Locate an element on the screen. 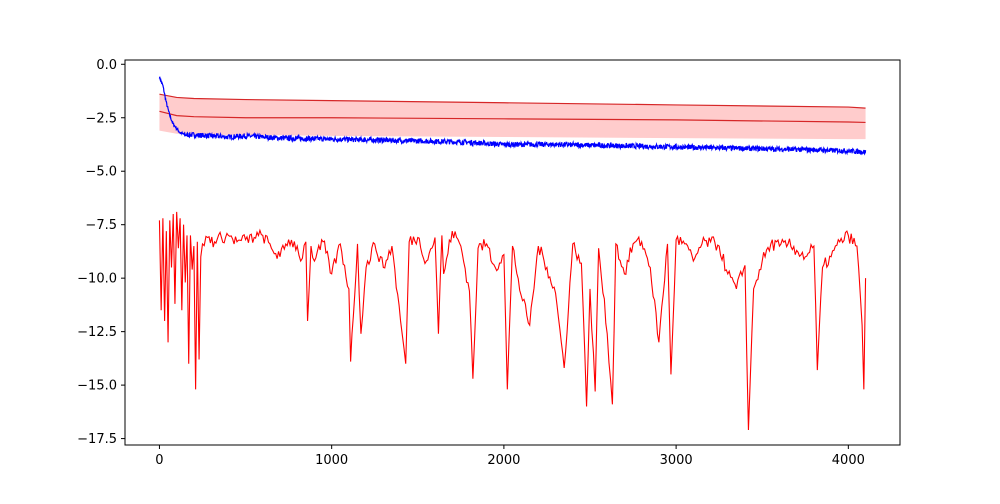 This screenshot has width=1000, height=504. y-tick-label: −12.5 is located at coordinates (97, 332).